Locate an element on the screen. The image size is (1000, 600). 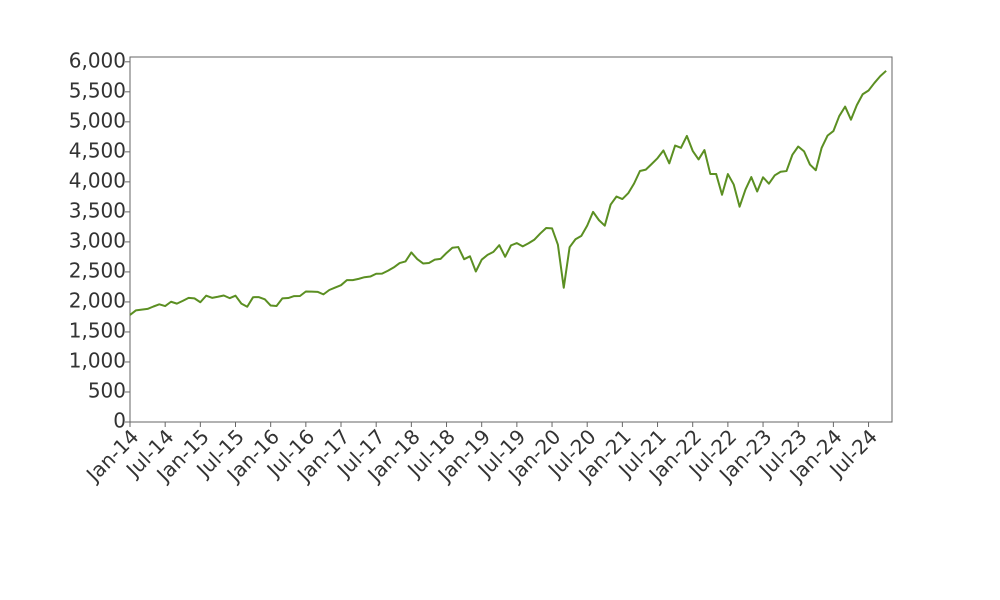
y-tick-label: 0 is located at coordinates (119, 421).